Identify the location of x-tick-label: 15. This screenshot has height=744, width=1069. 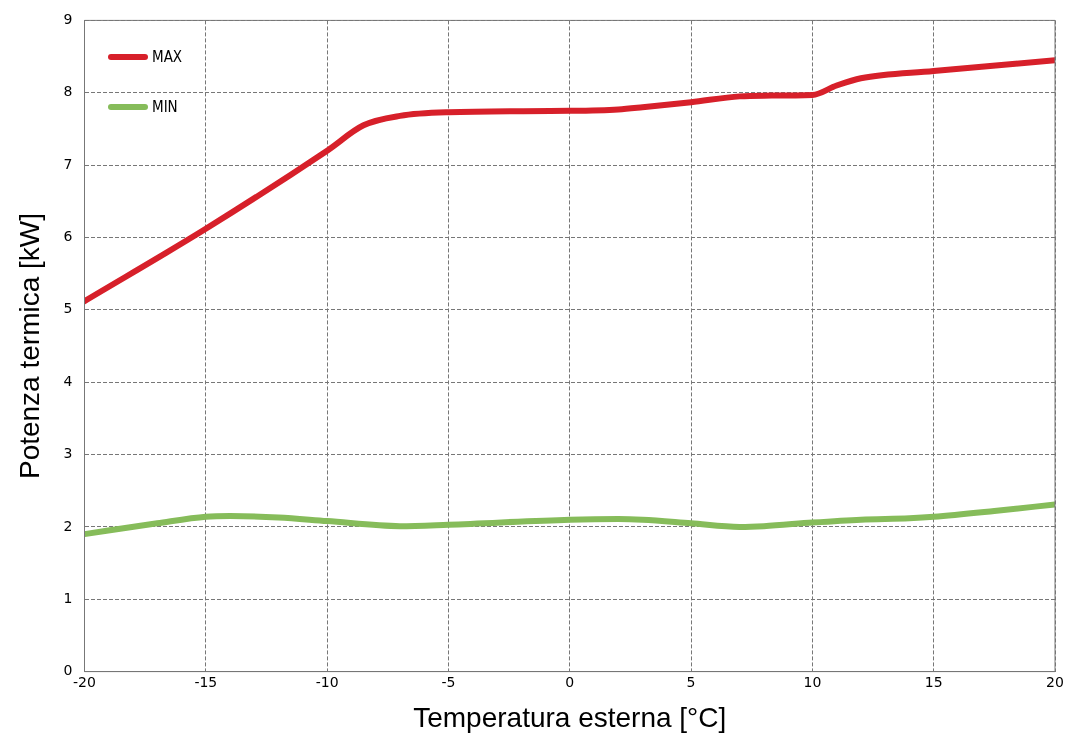
(933, 681).